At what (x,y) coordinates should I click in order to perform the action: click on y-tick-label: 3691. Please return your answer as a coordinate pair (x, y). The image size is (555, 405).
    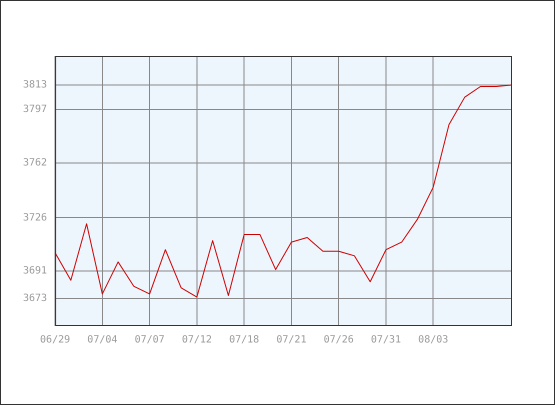
    Looking at the image, I should click on (35, 271).